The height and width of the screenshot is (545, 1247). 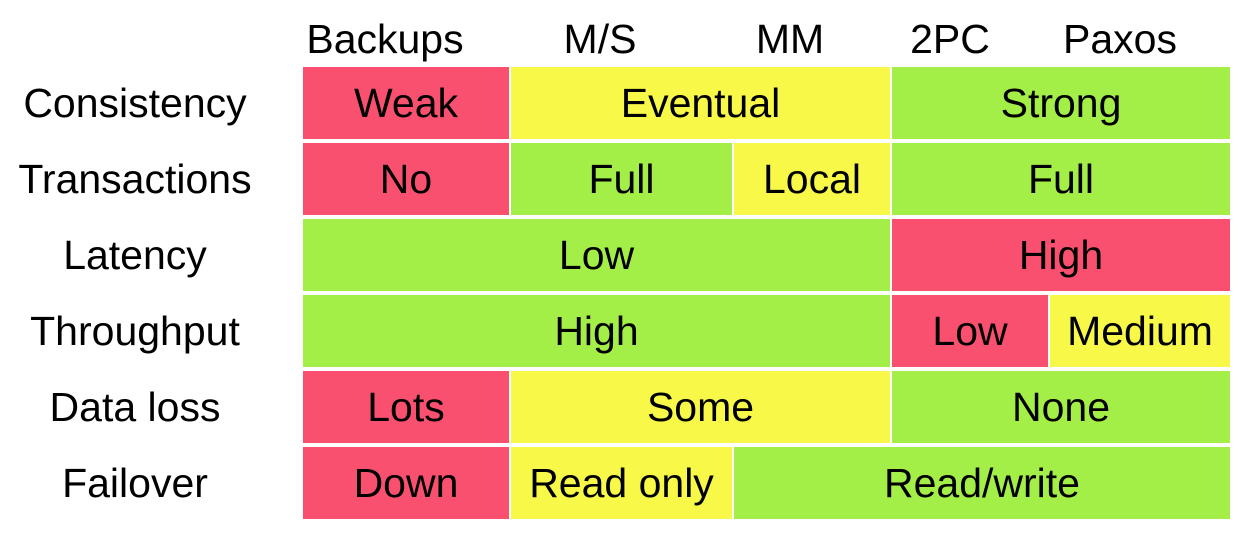 What do you see at coordinates (982, 483) in the screenshot?
I see `cell-failover-read-write: Read/write` at bounding box center [982, 483].